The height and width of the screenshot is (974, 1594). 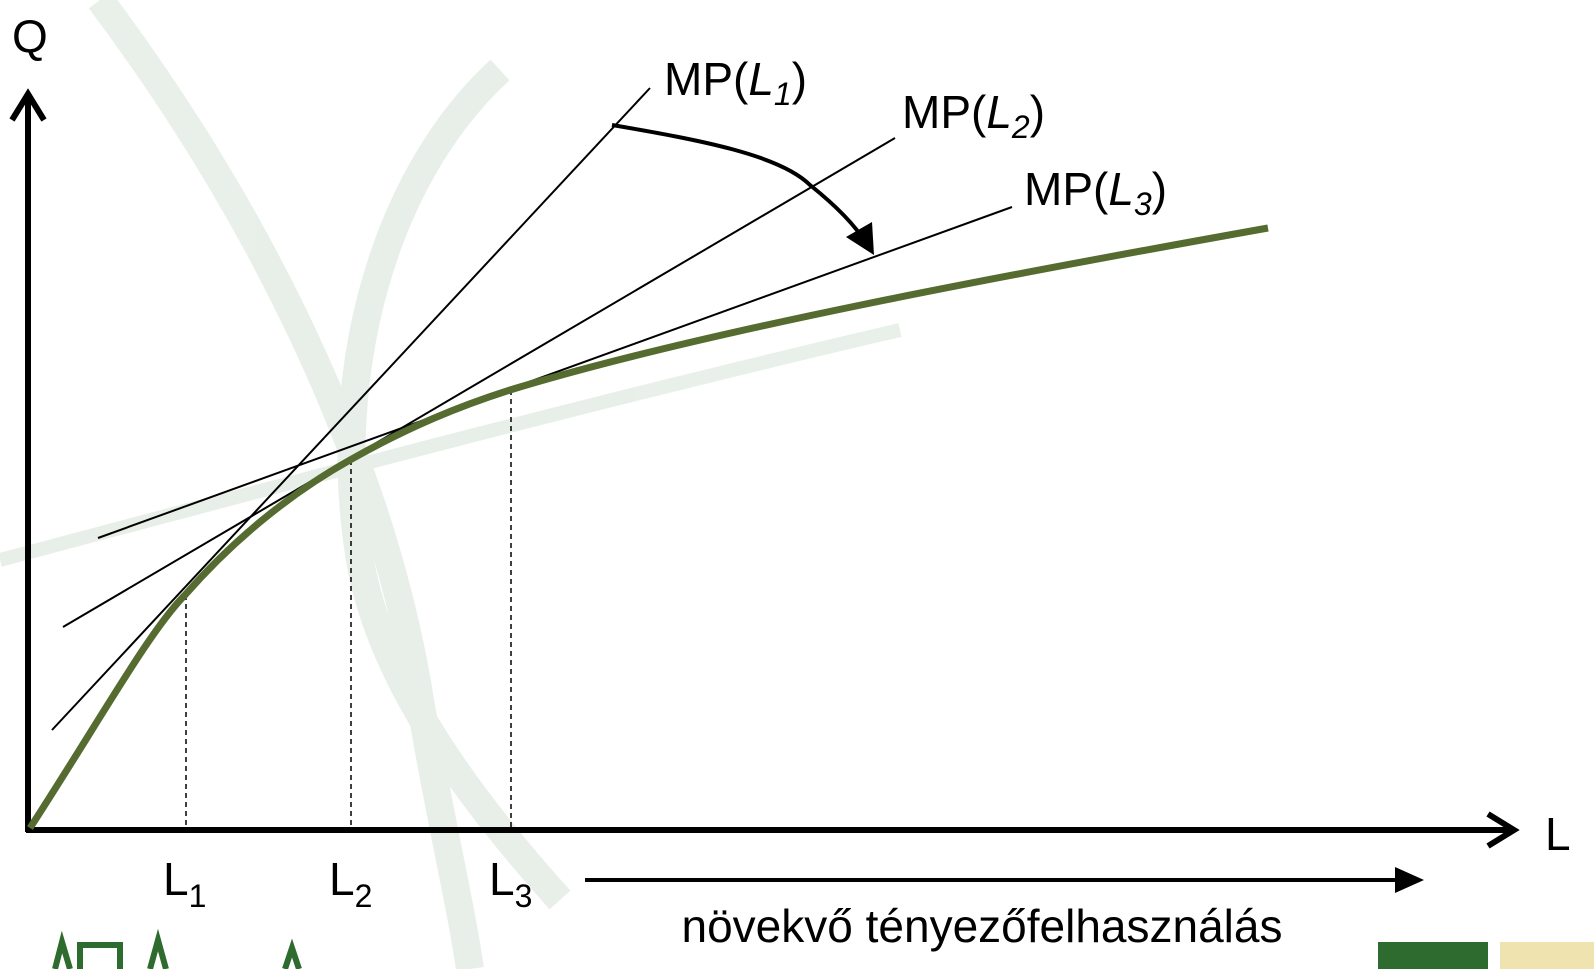 I want to click on x-marker-sub: 1, so click(x=198, y=896).